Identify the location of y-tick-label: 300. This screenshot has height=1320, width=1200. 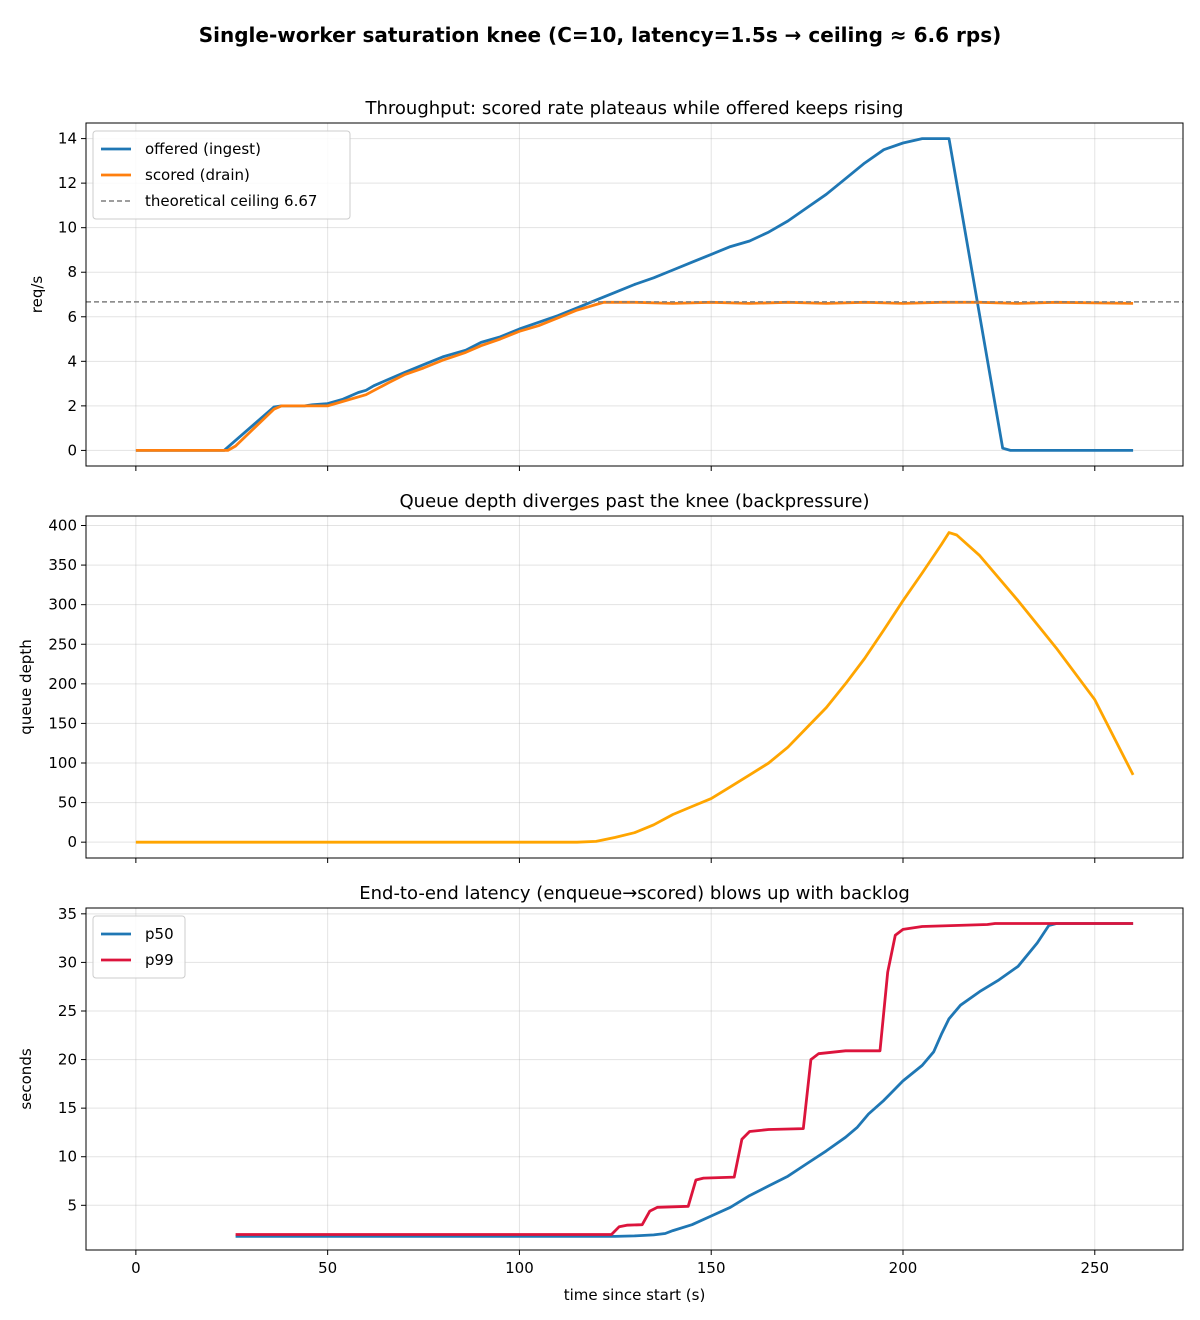
(62, 605).